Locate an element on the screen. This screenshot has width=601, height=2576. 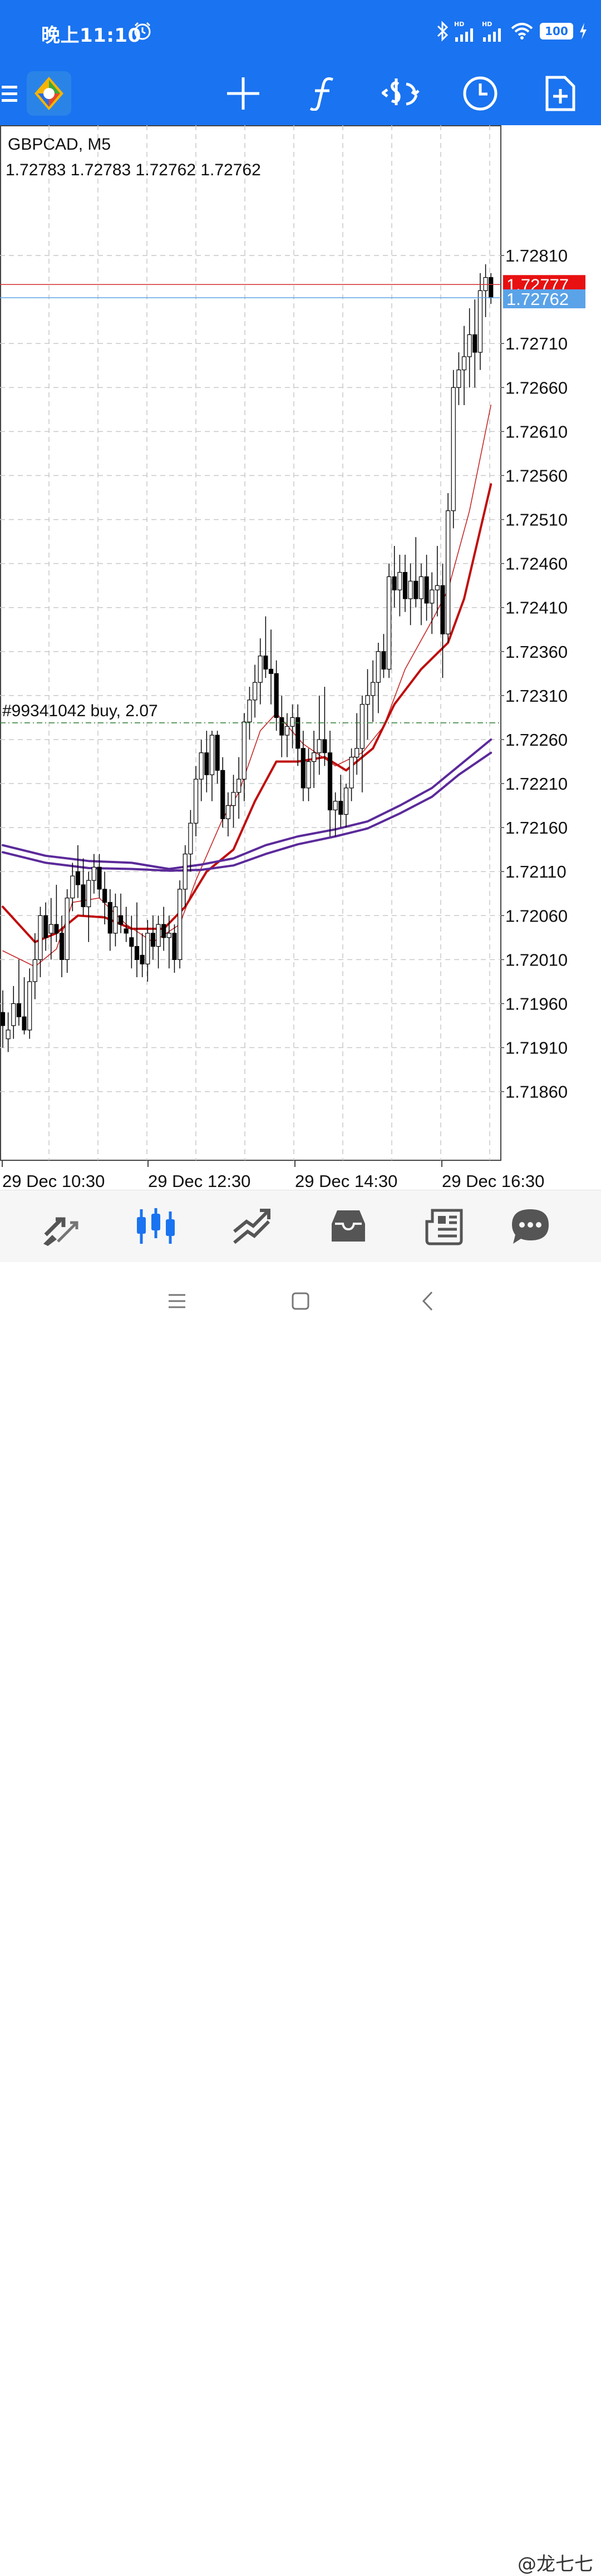
price-tick-label: 1.72410 is located at coordinates (536, 608).